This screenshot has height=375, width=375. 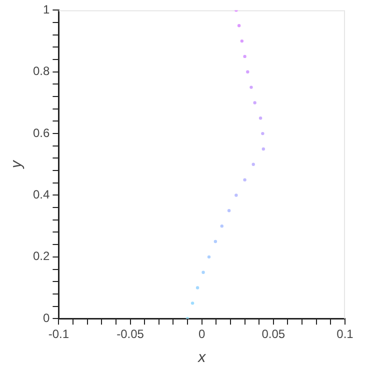 What do you see at coordinates (46, 317) in the screenshot?
I see `y-tick-label: 0` at bounding box center [46, 317].